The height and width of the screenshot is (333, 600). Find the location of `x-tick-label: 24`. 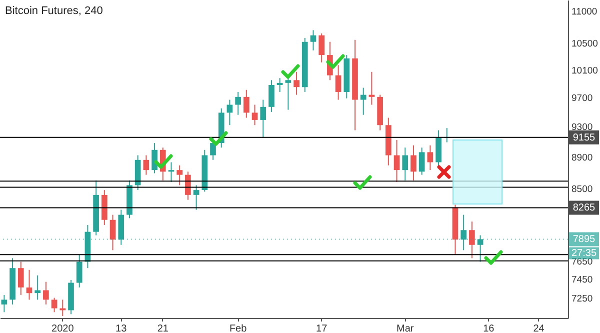

x-tick-label: 24 is located at coordinates (539, 328).